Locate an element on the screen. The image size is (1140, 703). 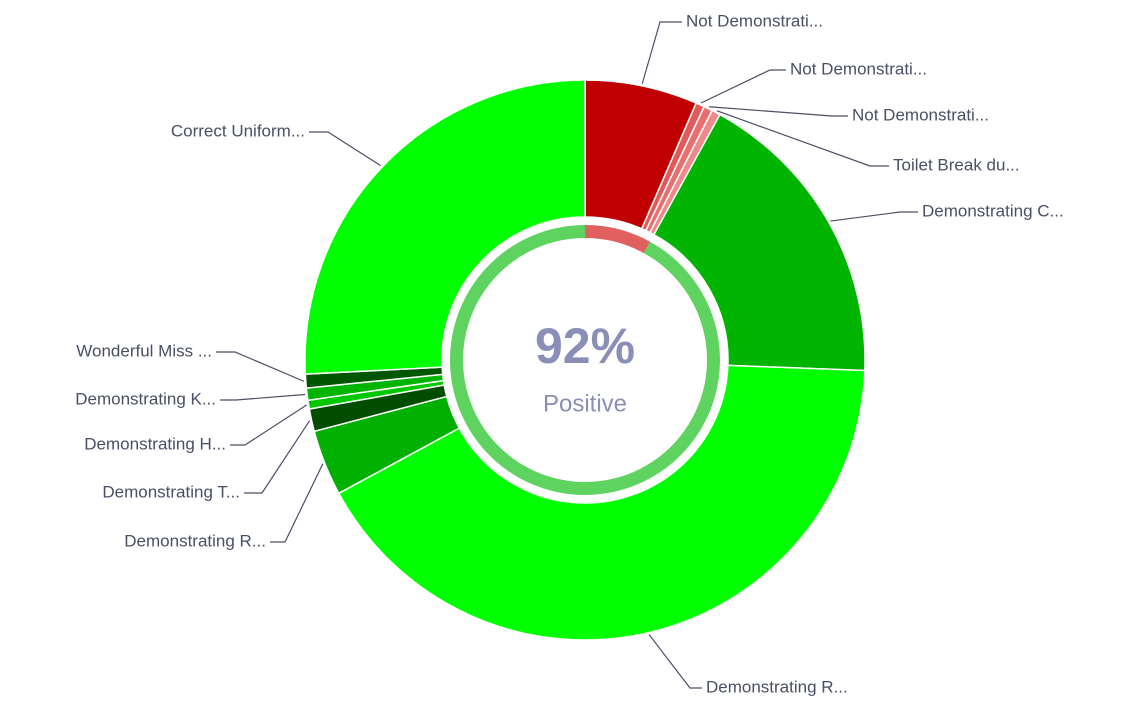
ring-rest is located at coordinates (618, 239).